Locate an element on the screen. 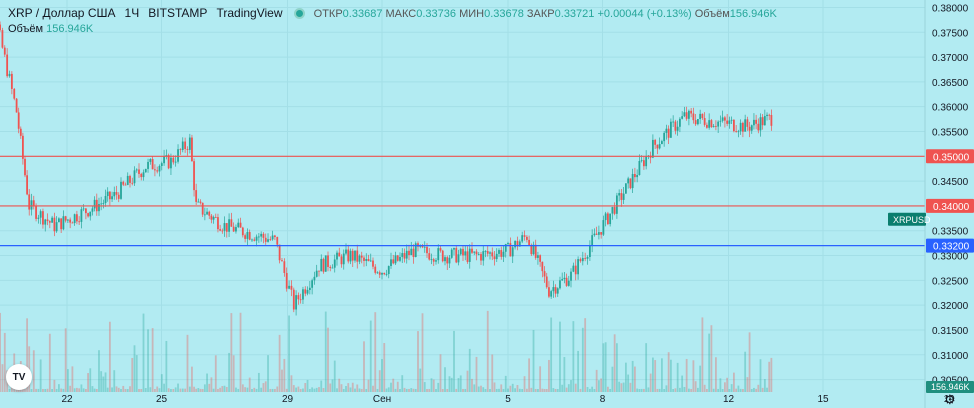  price-tick-label: 0.37500 is located at coordinates (950, 33).